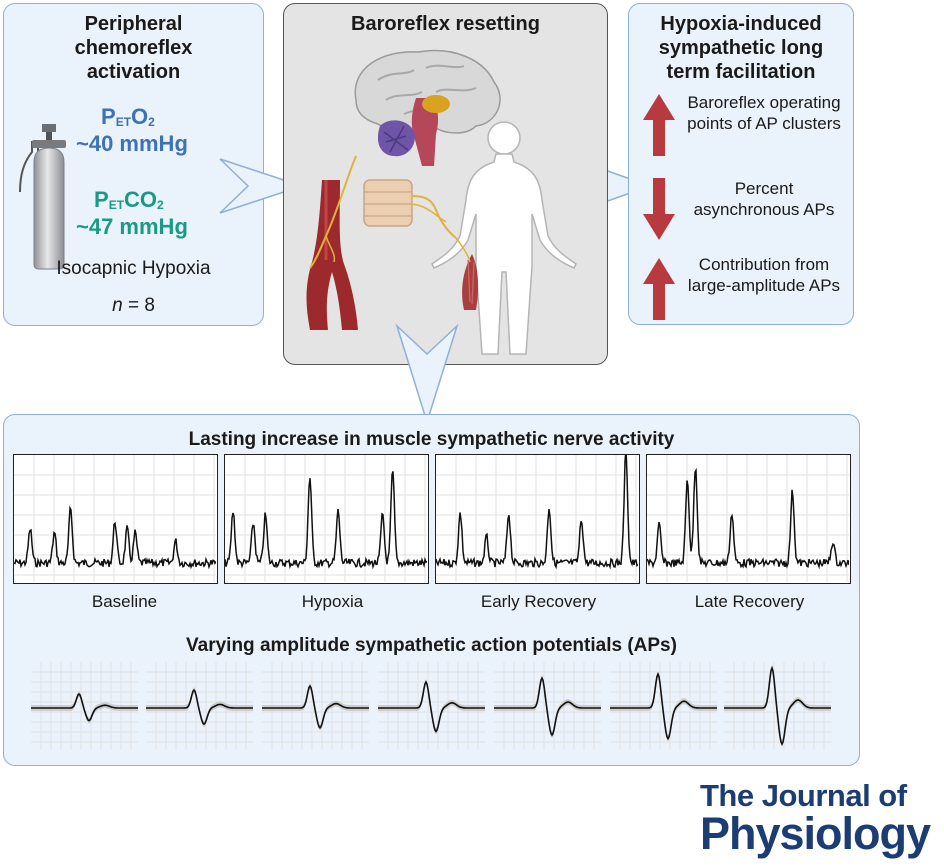  What do you see at coordinates (124, 601) in the screenshot?
I see `trace-label-baseline: Baseline` at bounding box center [124, 601].